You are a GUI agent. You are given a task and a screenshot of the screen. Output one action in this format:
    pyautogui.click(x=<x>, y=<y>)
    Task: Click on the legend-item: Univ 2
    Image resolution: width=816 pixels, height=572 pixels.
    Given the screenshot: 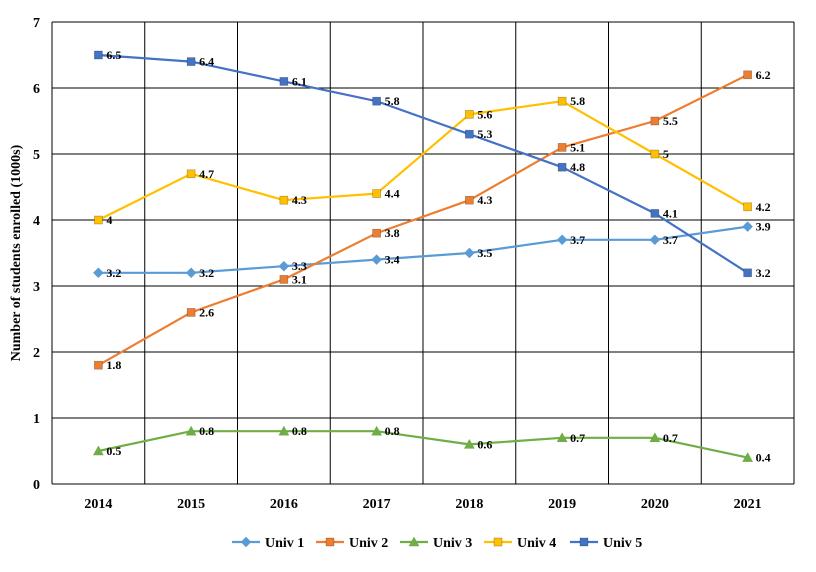 What is the action you would take?
    pyautogui.click(x=352, y=543)
    